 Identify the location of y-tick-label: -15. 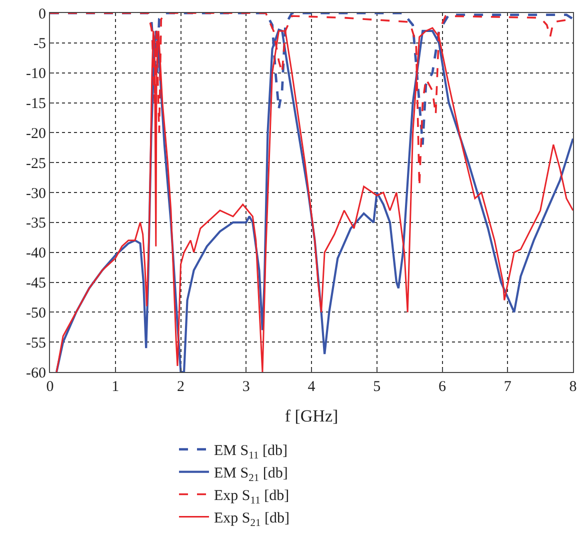
(36, 104).